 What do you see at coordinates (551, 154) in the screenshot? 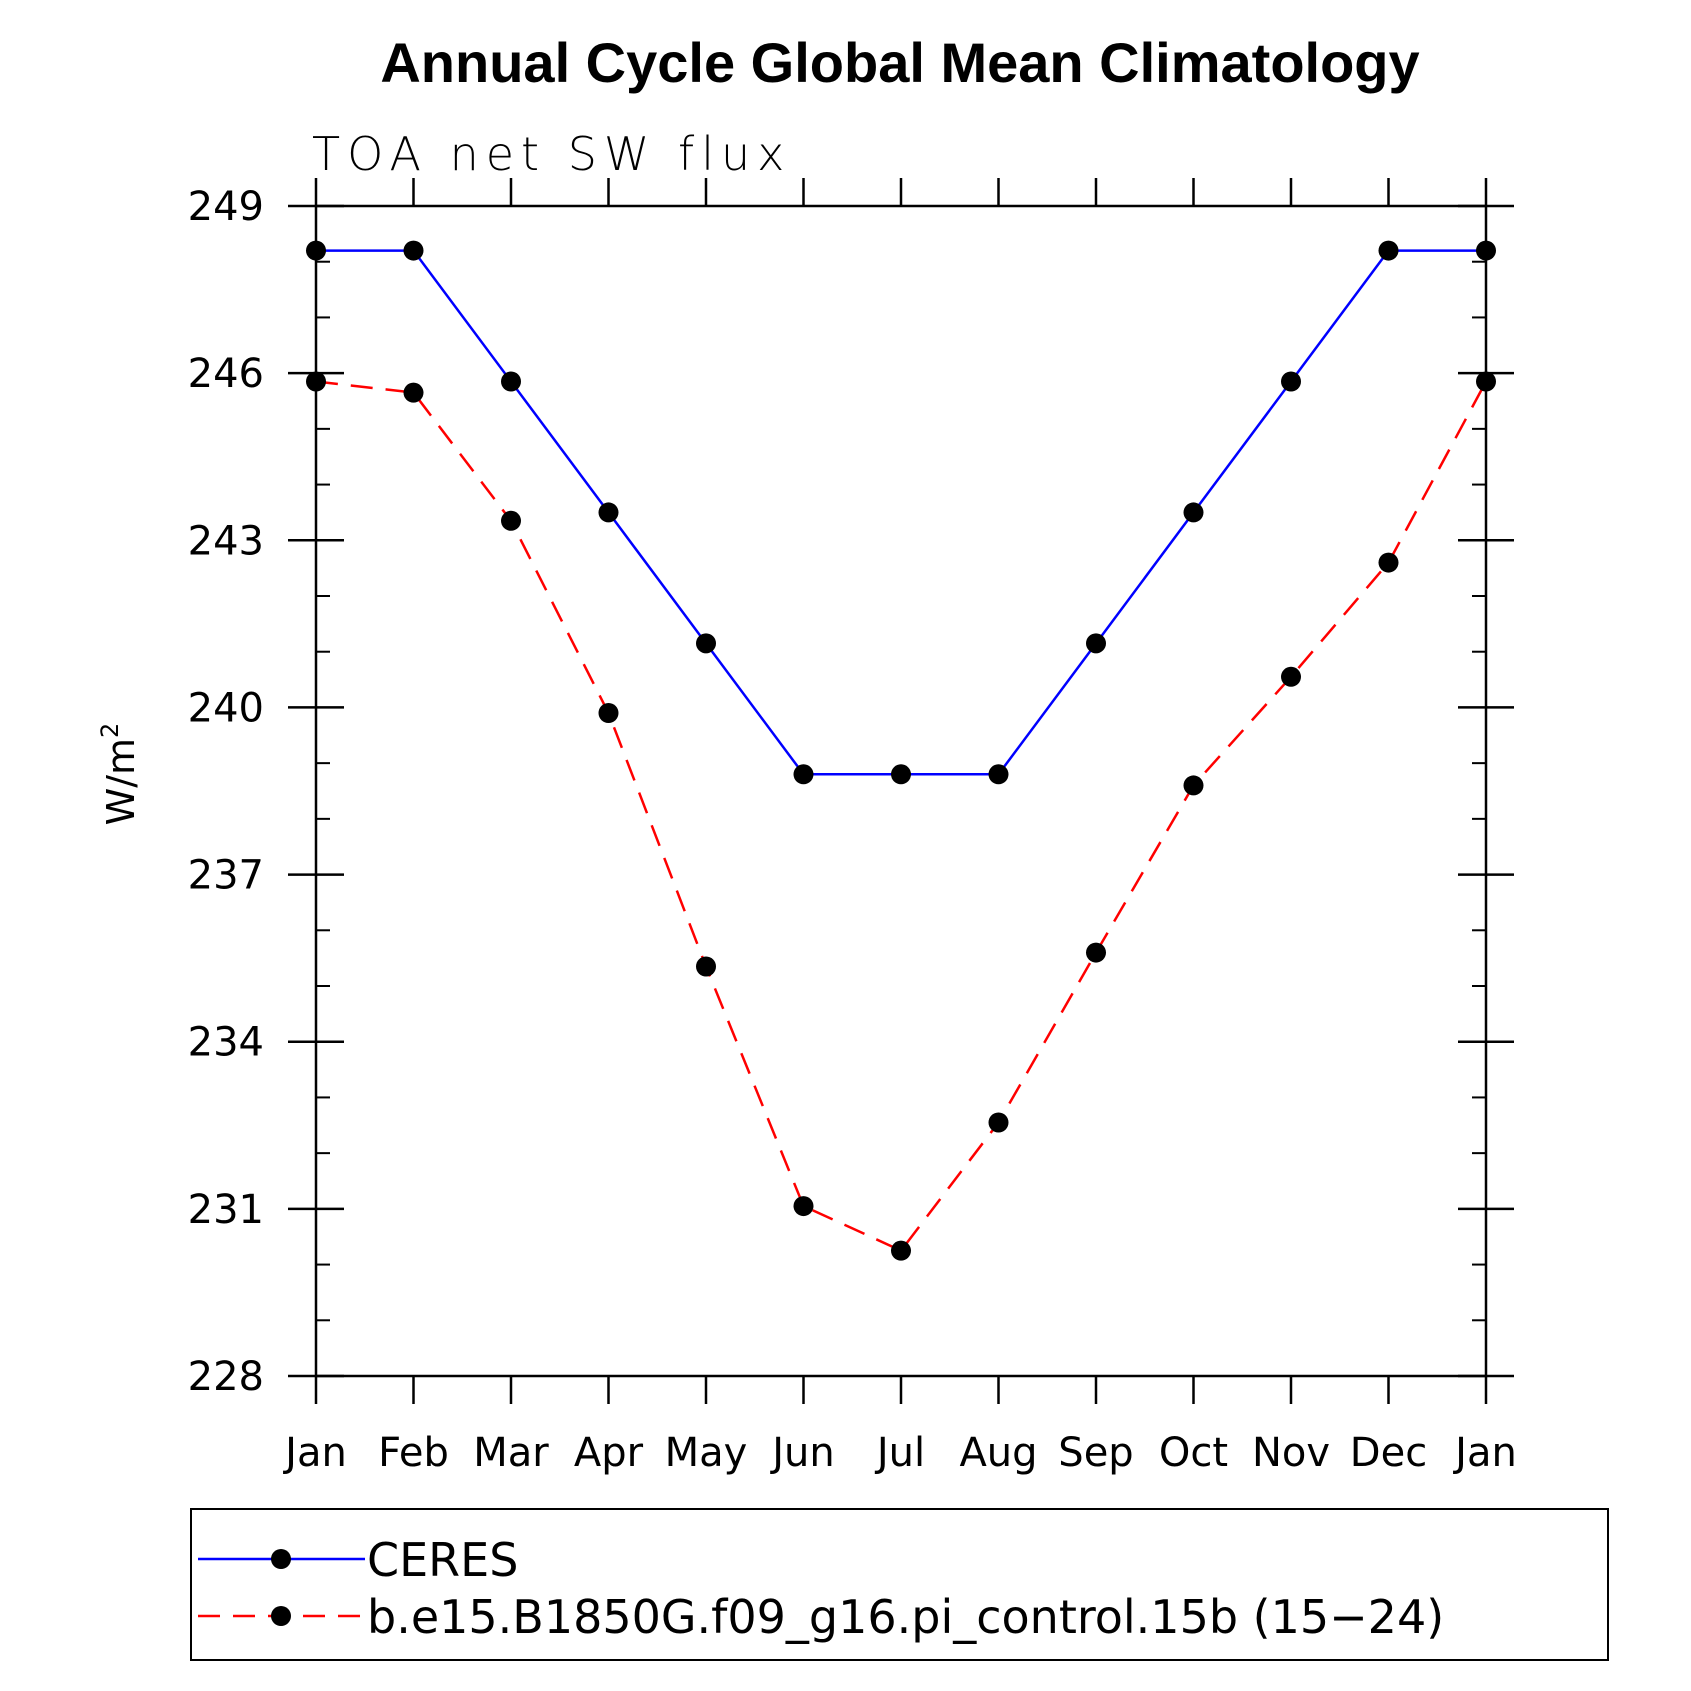
I see `chart-subtitle: TOA net SW flux` at bounding box center [551, 154].